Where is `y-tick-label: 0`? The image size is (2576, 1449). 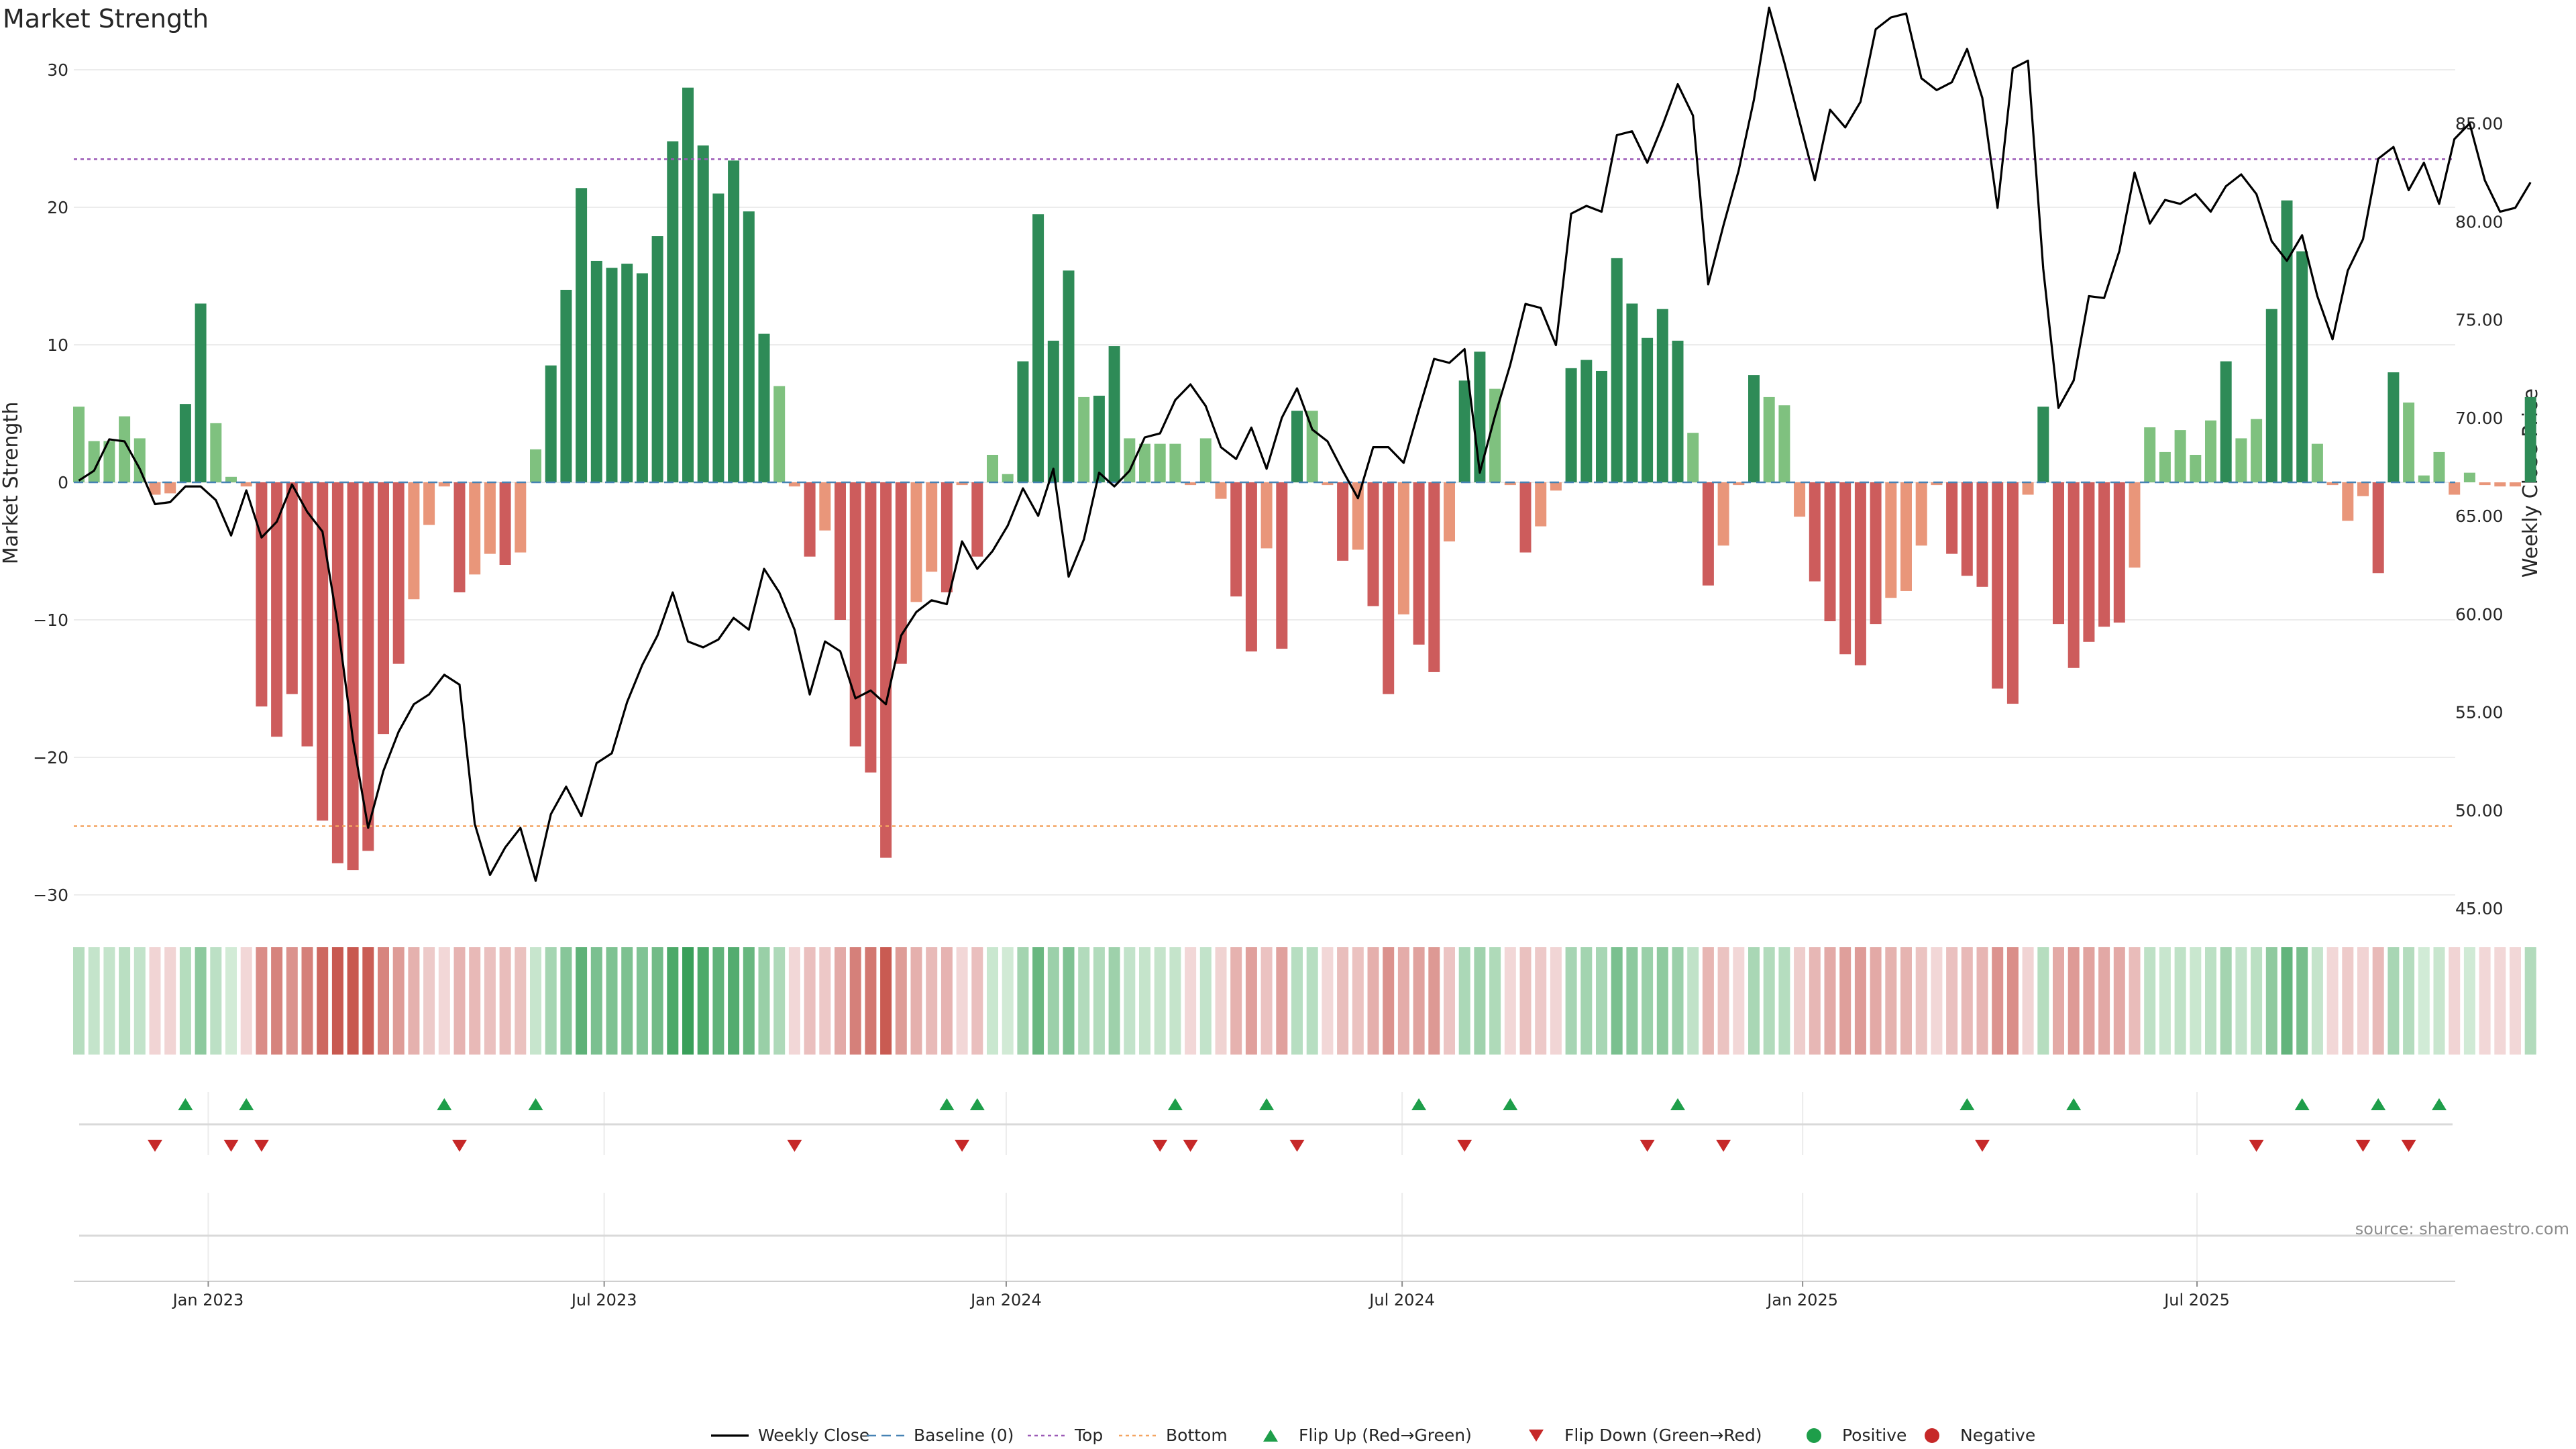
y-tick-label: 0 is located at coordinates (63, 482).